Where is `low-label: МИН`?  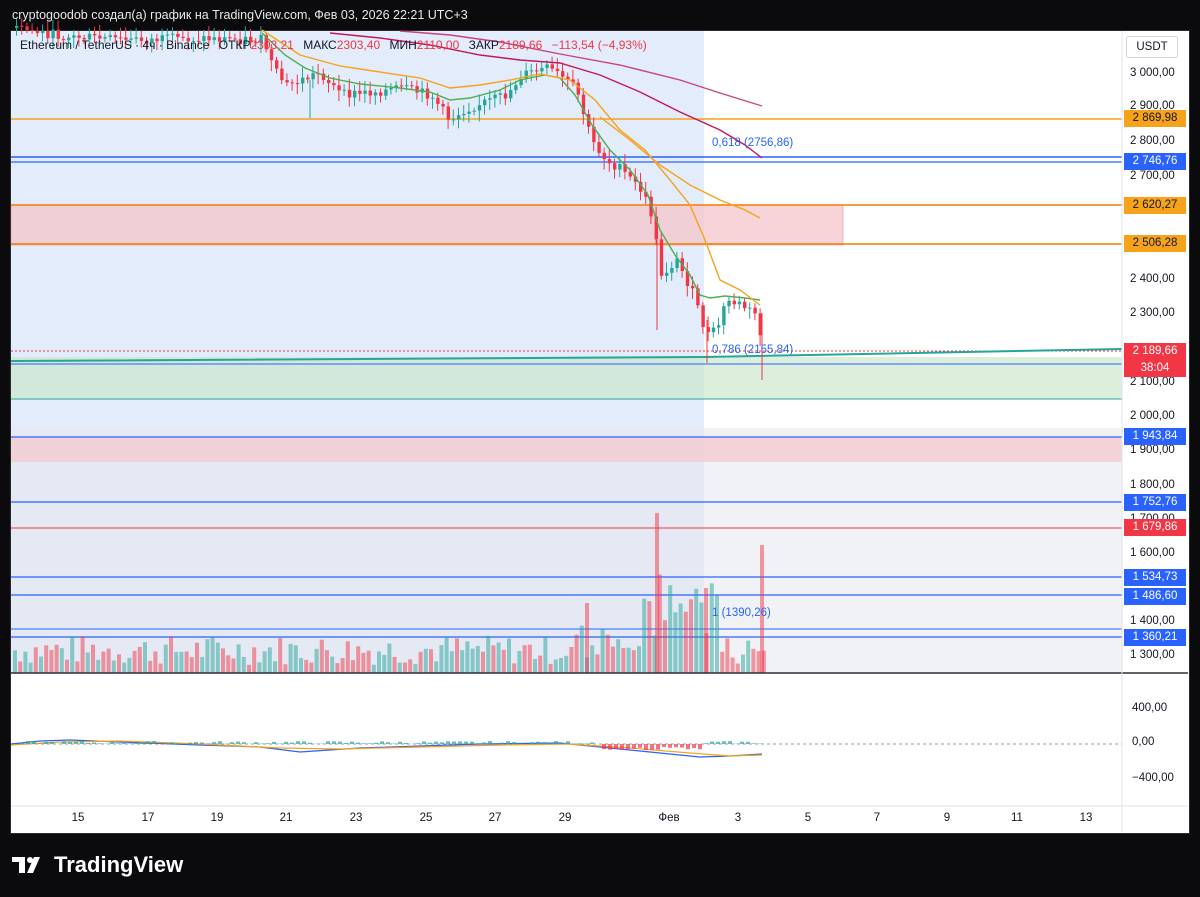 low-label: МИН is located at coordinates (403, 45).